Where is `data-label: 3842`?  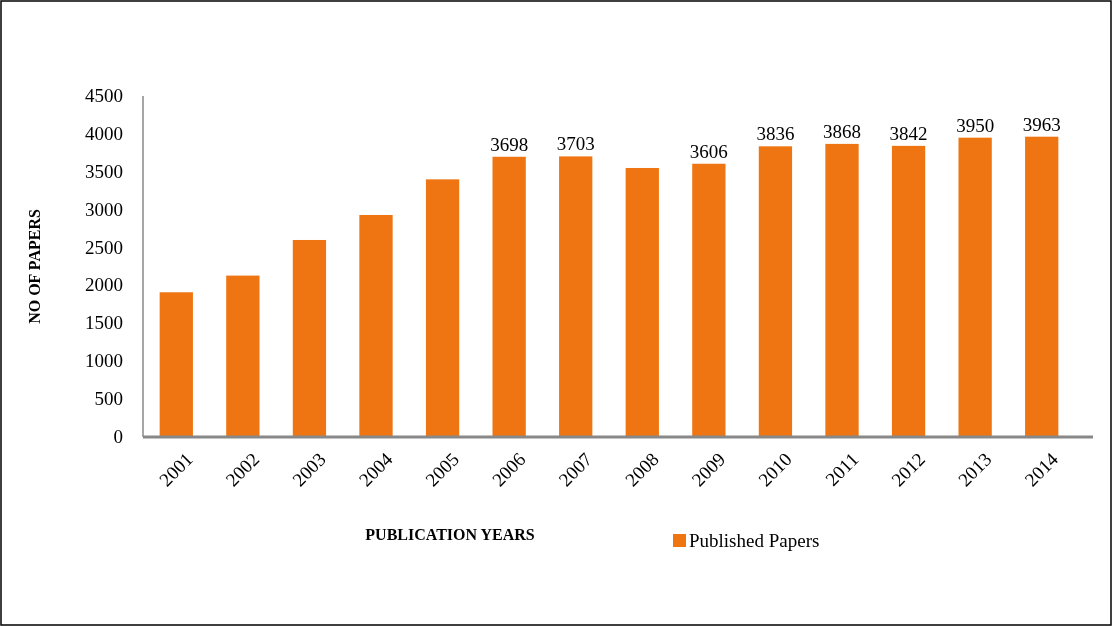
data-label: 3842 is located at coordinates (908, 133).